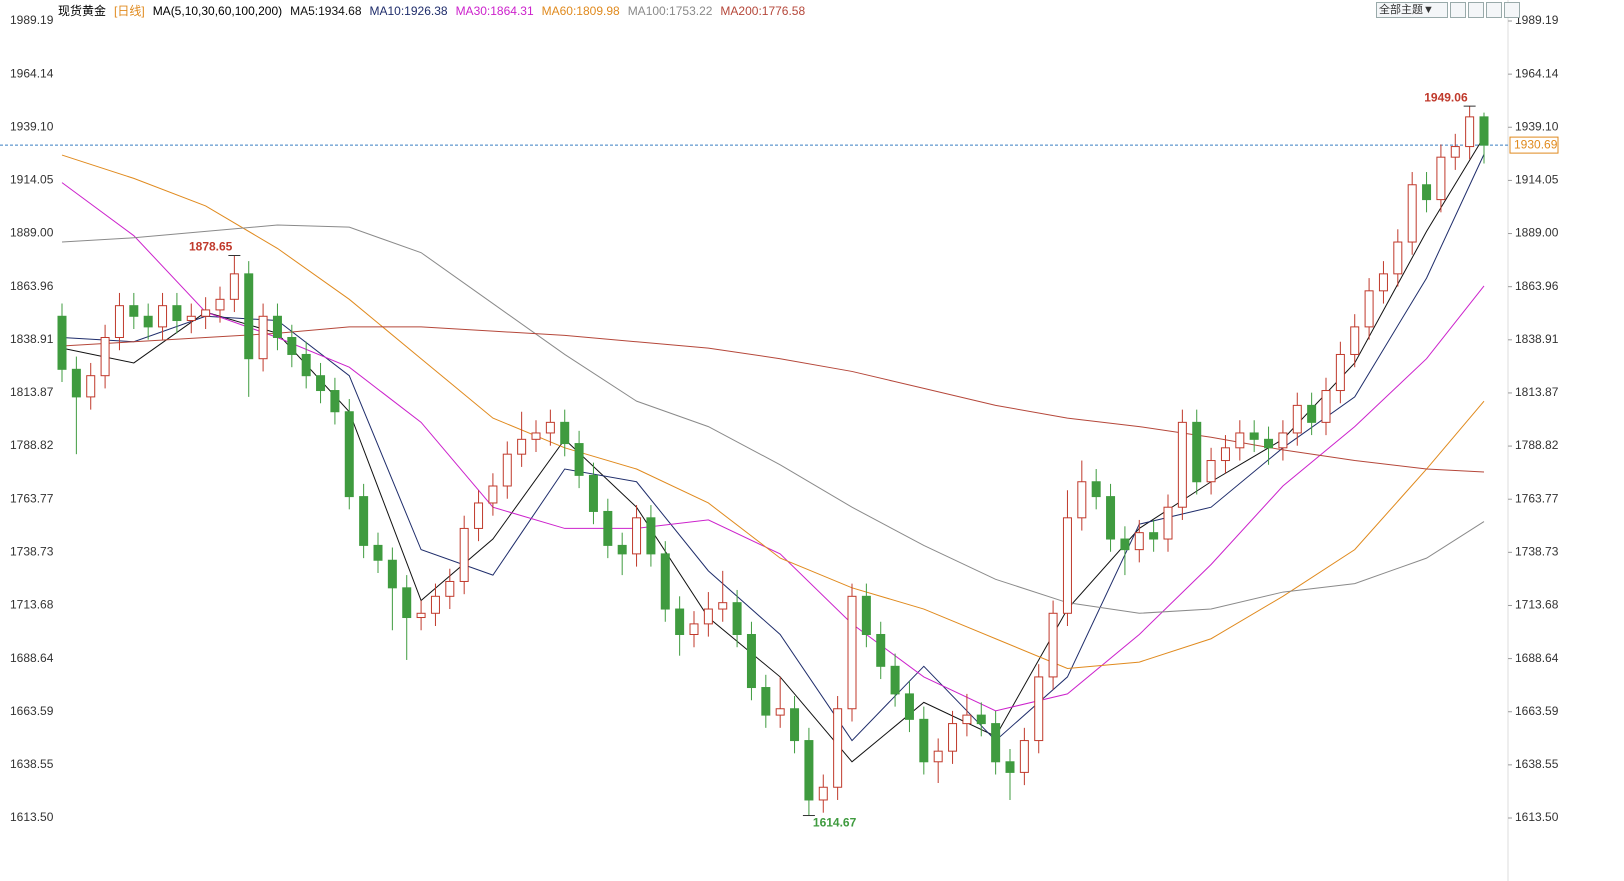  What do you see at coordinates (1537, 233) in the screenshot?
I see `y-tick-label: 1889.00` at bounding box center [1537, 233].